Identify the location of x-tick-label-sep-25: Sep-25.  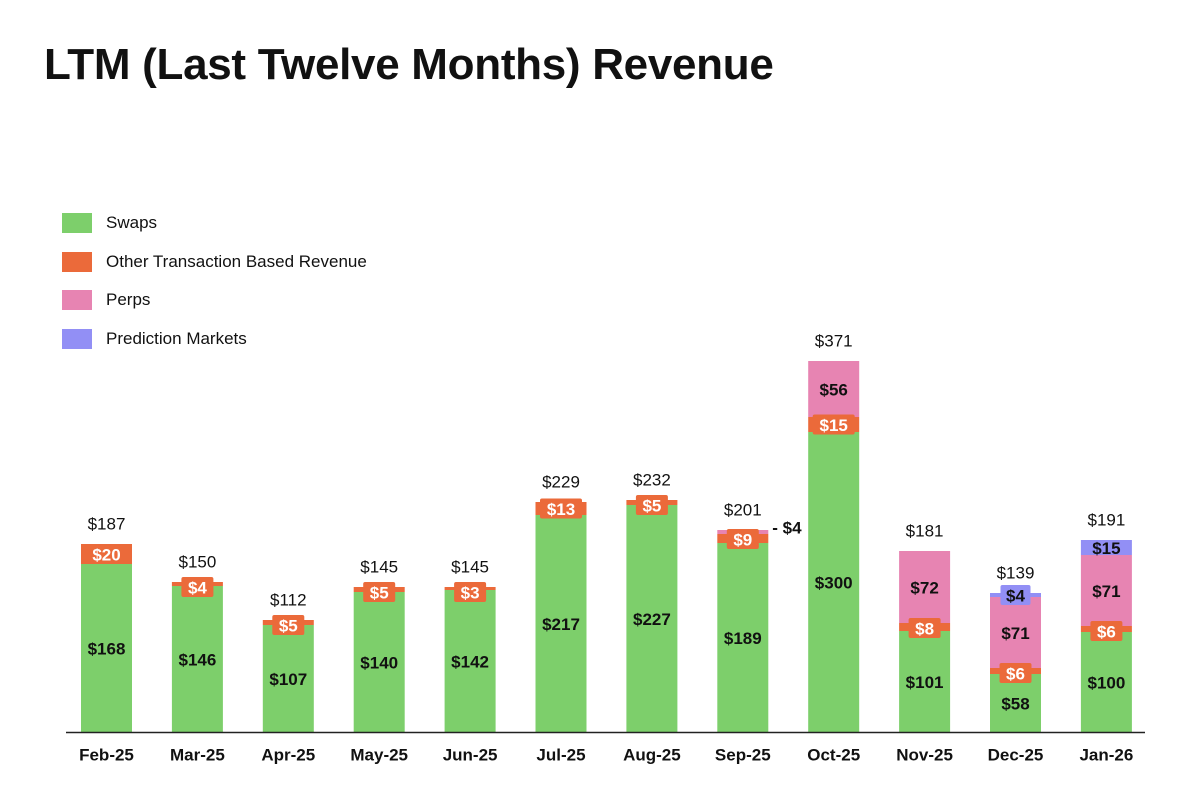
(743, 755).